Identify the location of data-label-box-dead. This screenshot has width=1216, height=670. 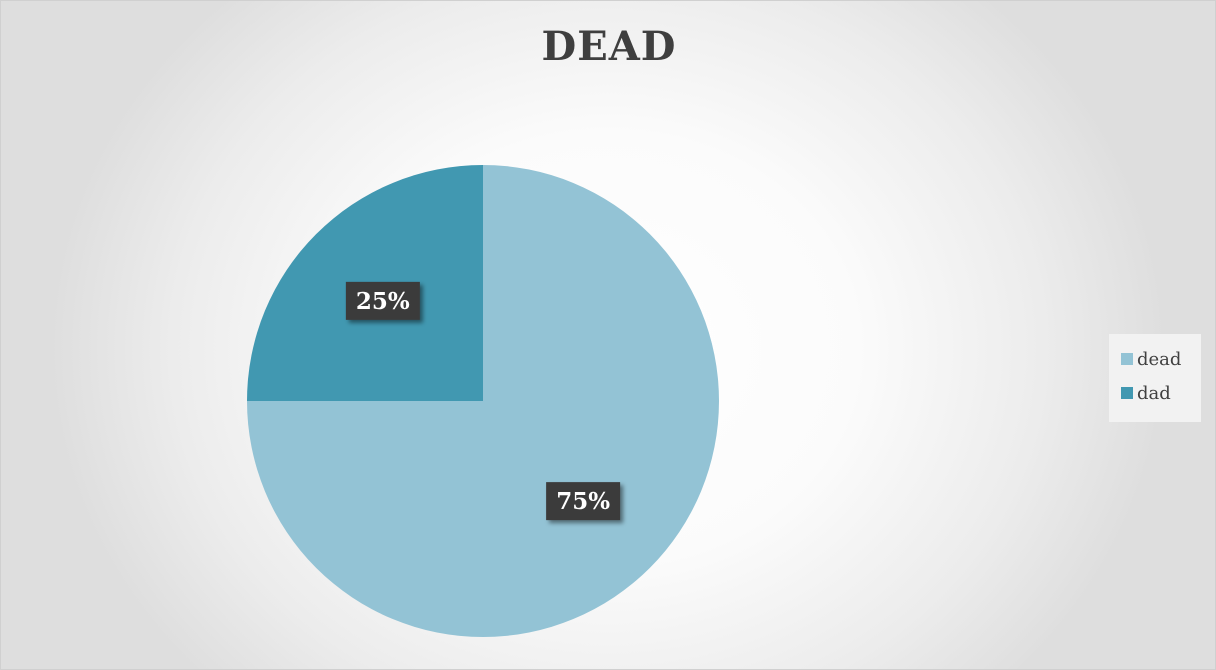
(583, 501).